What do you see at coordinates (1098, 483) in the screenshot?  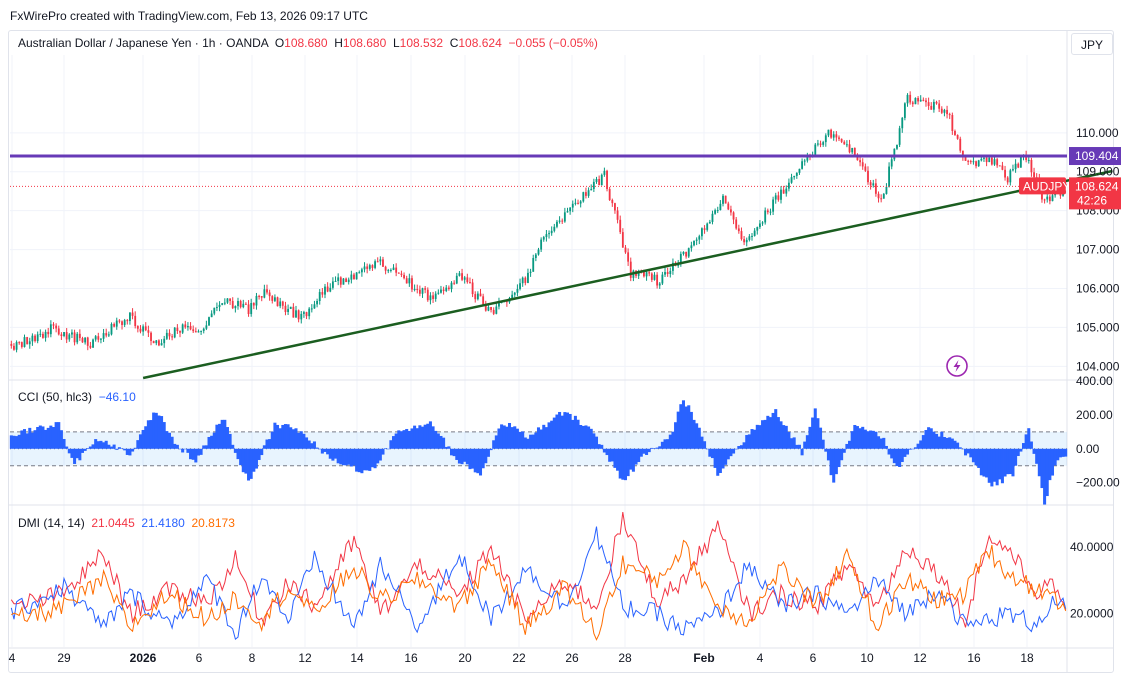 I see `cci-tick-label: −200.00` at bounding box center [1098, 483].